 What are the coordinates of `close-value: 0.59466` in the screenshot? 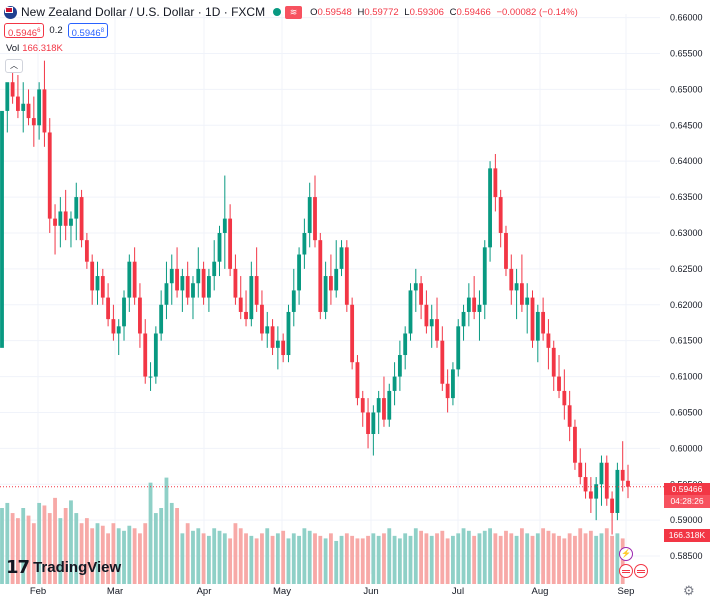 It's located at (473, 12).